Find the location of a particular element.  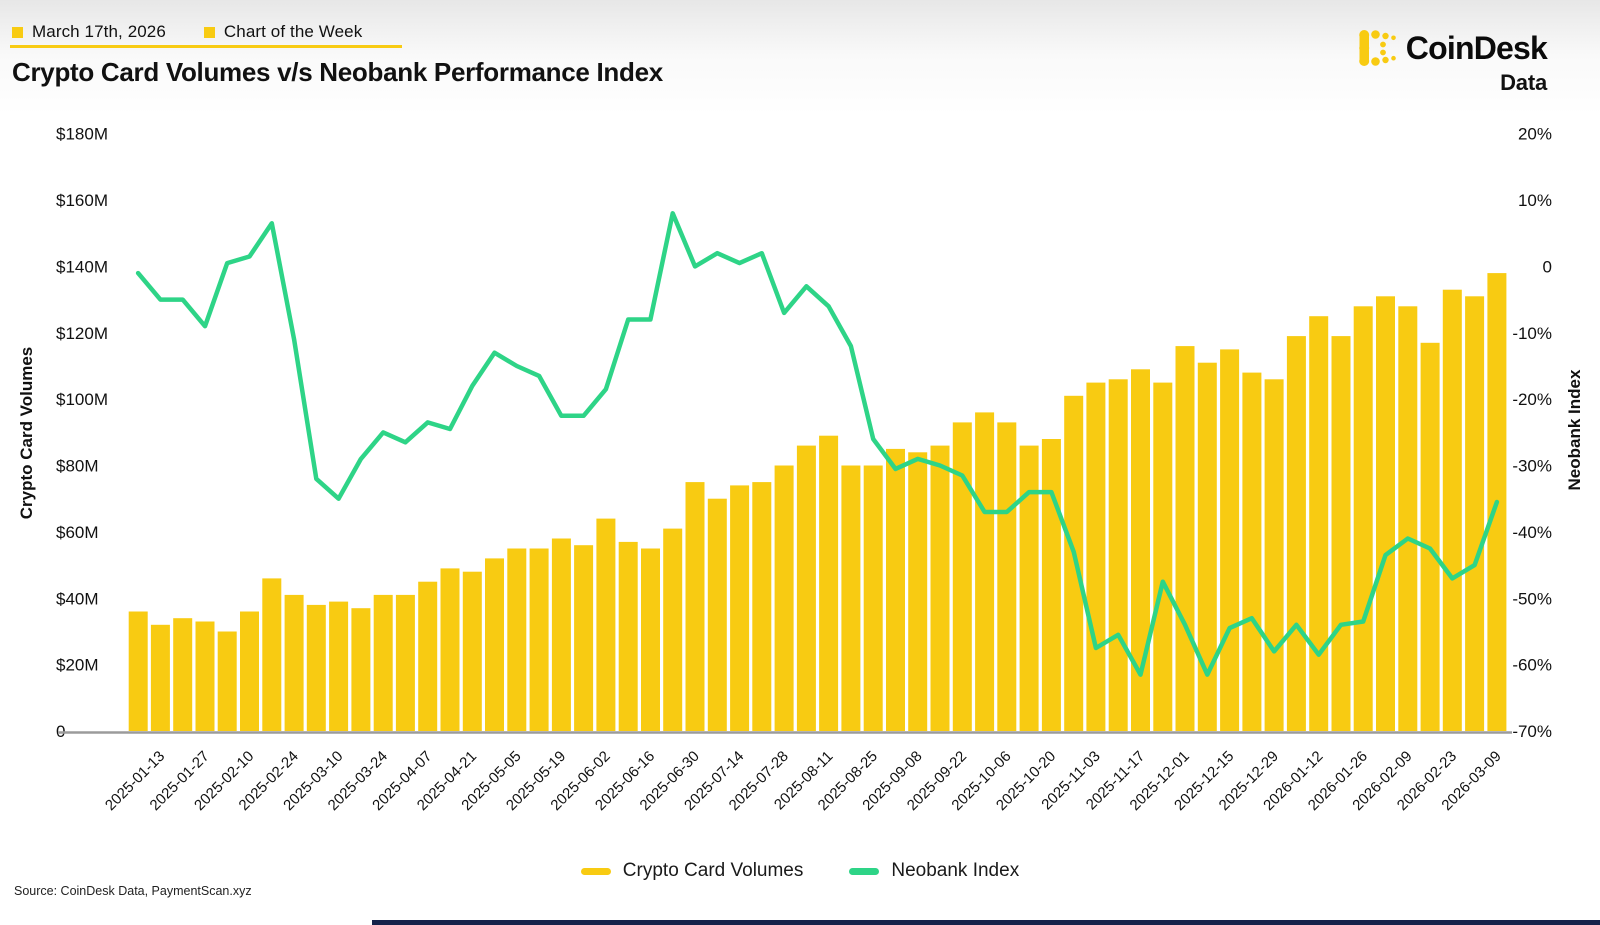

svg-text: -30% is located at coordinates (1532, 466).